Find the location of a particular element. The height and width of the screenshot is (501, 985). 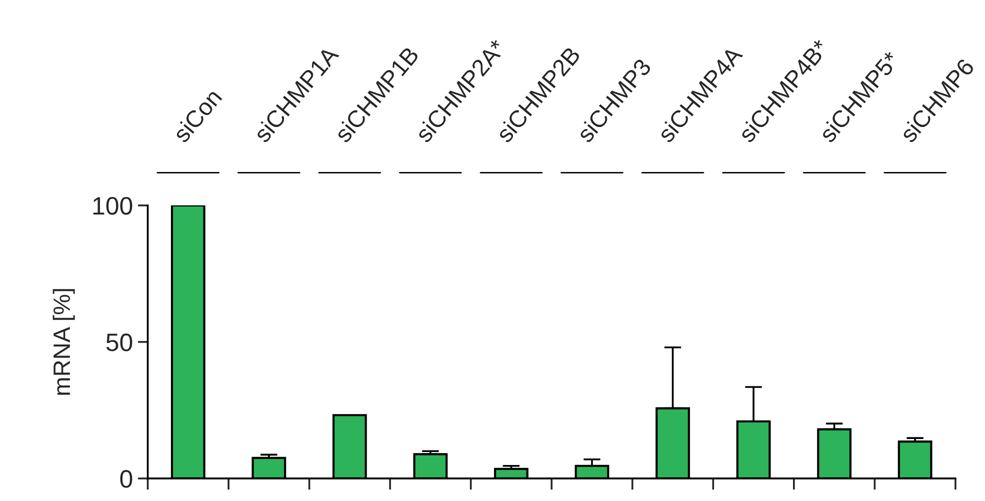

y-axis-title: mRNA [%] is located at coordinates (63, 342).